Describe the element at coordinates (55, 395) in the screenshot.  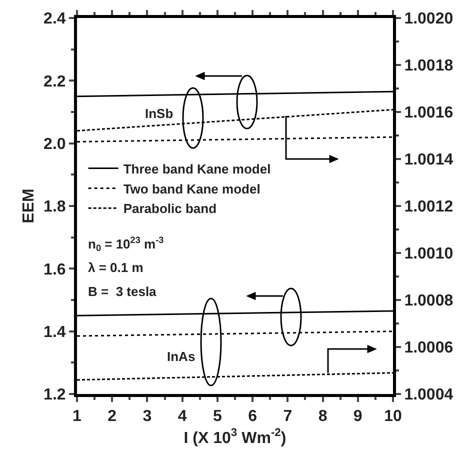
I see `y-tick-label: 1.2` at that location.